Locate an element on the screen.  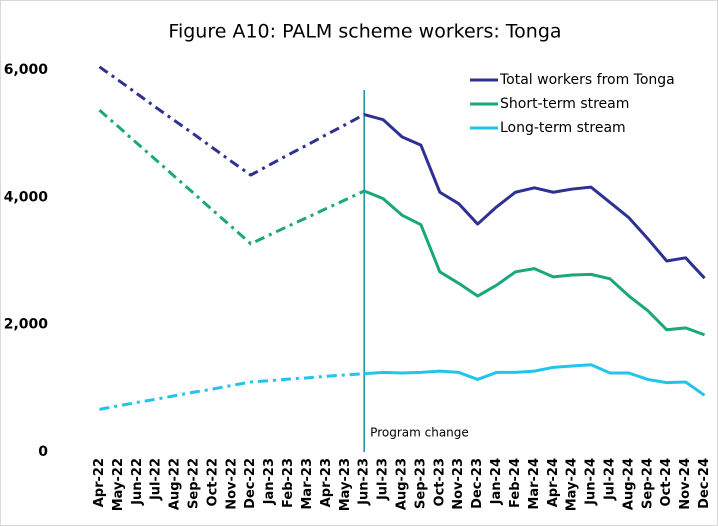
y-tick-label: 6,000 is located at coordinates (26, 70).